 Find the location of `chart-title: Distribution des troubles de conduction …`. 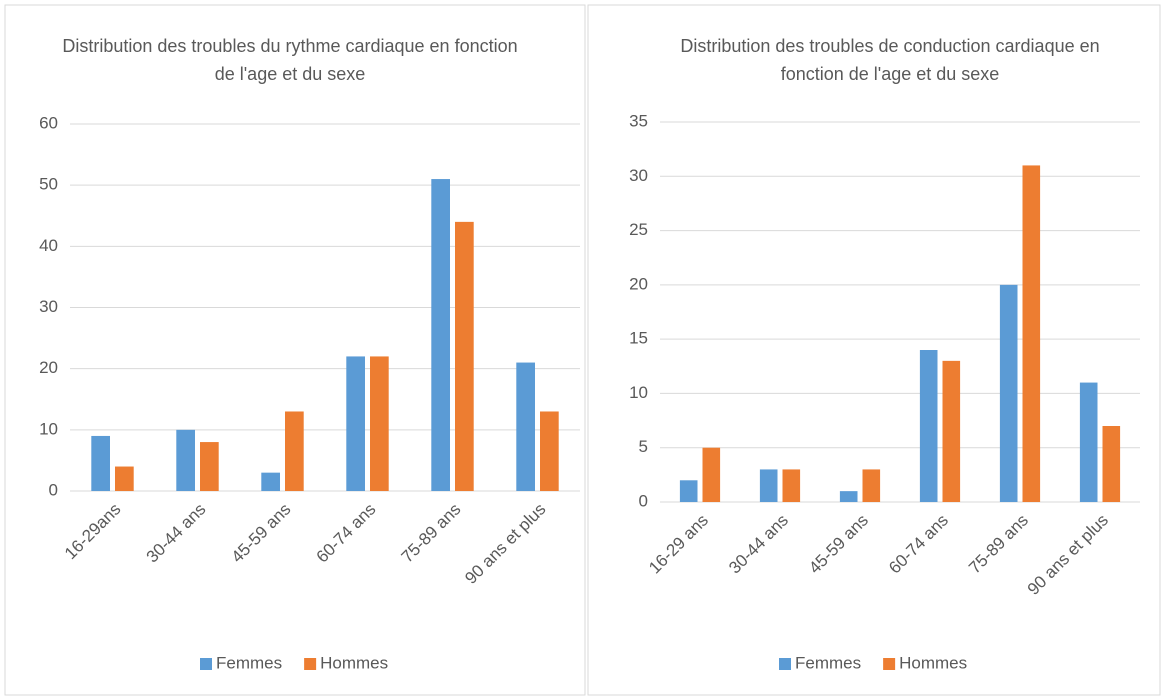

chart-title: Distribution des troubles de conduction … is located at coordinates (890, 60).